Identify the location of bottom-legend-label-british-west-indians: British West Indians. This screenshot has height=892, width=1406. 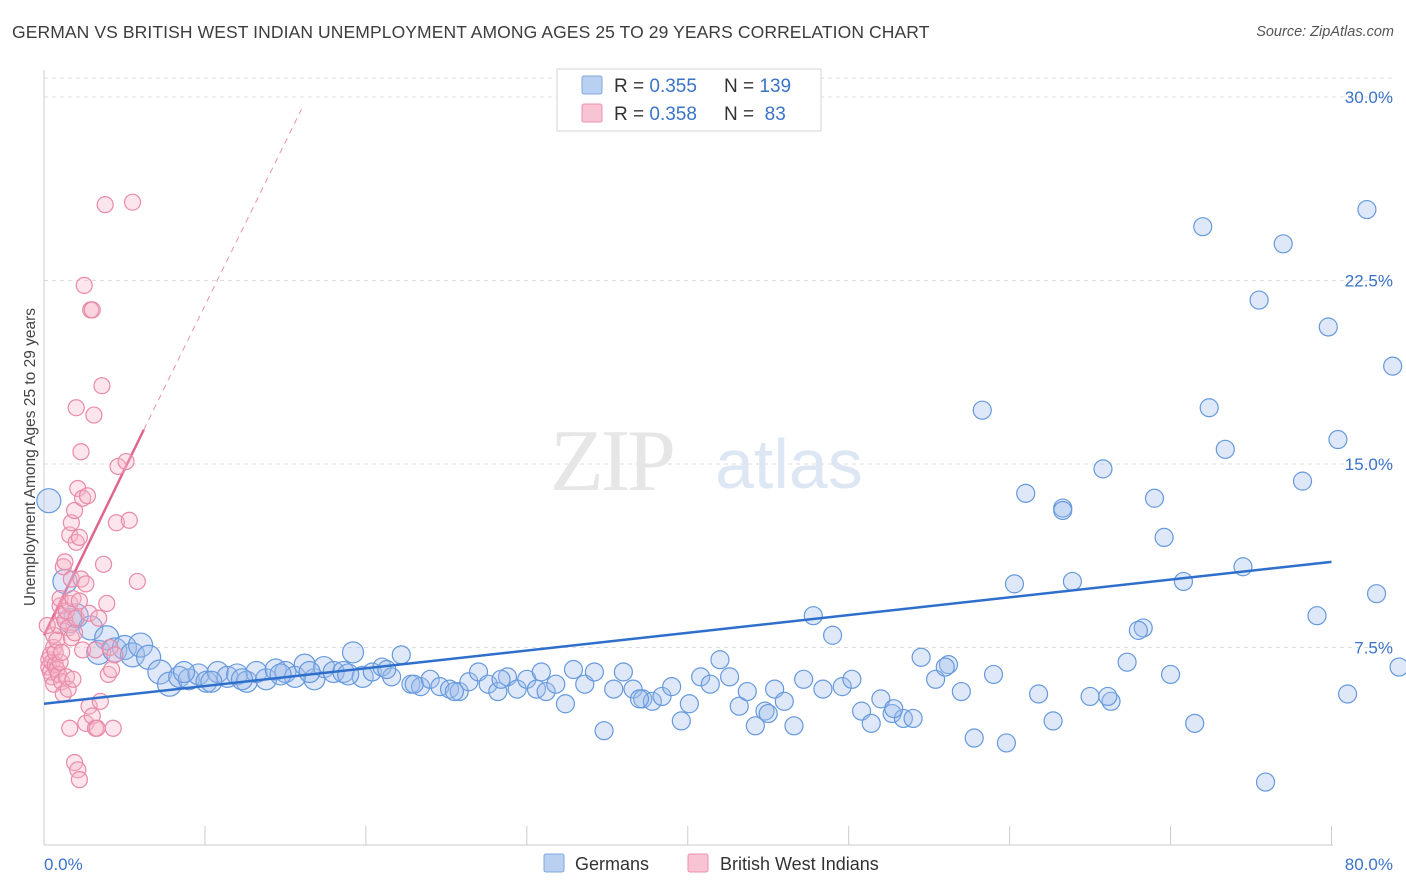
(799, 864).